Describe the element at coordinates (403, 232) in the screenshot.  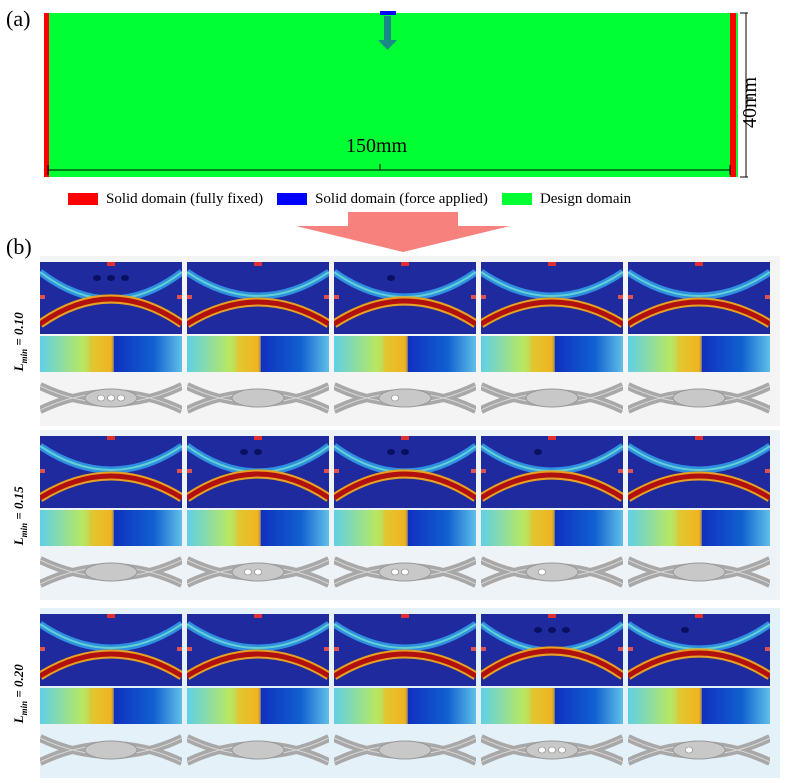
I see `transition-arrow-icon` at that location.